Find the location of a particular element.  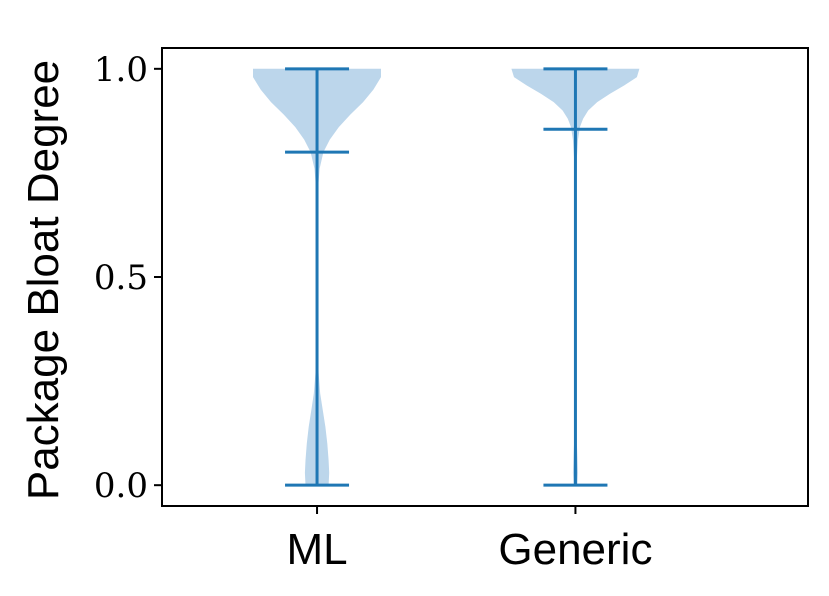

y-tick-label: 0.0 is located at coordinates (121, 486).